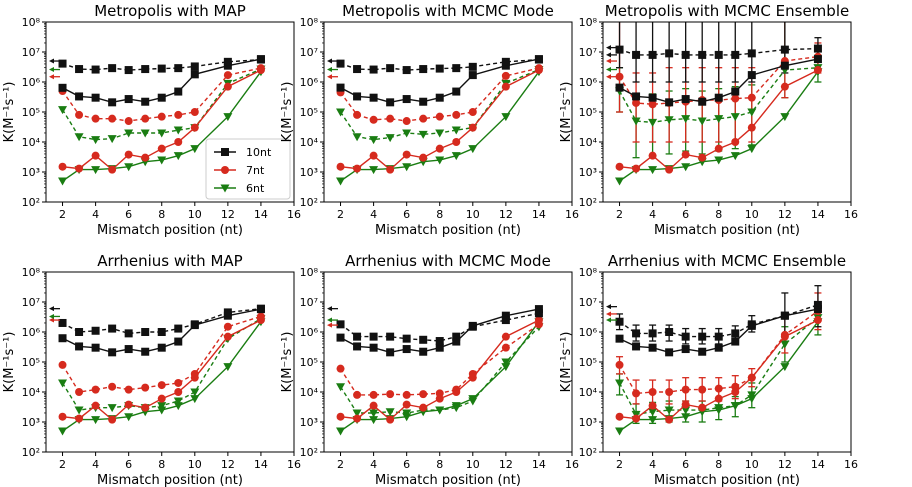 This screenshot has height=487, width=912. What do you see at coordinates (31, 52) in the screenshot?
I see `y-tick-label: 10⁷` at bounding box center [31, 52].